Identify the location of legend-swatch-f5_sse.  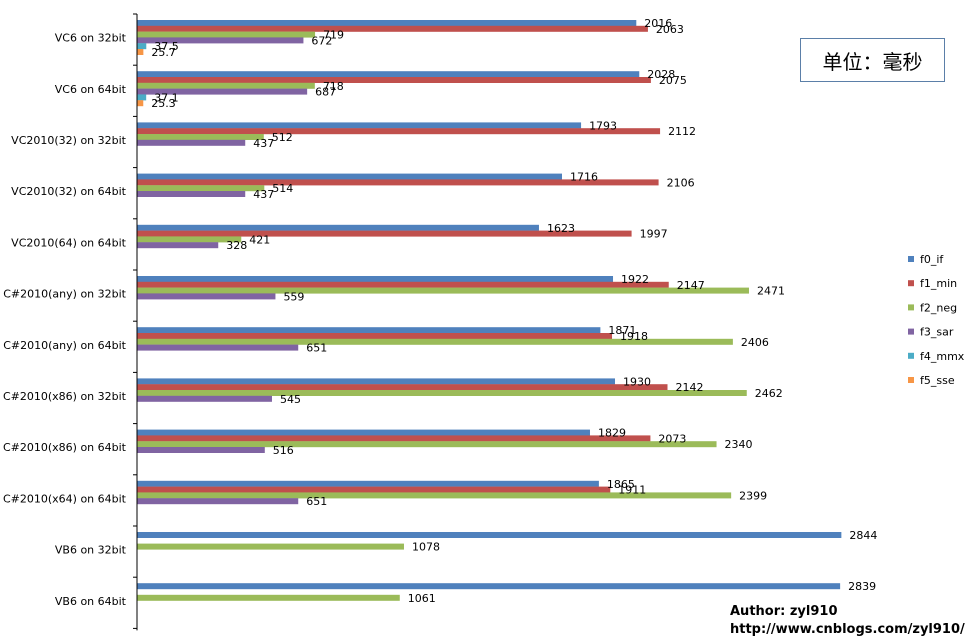
(911, 380).